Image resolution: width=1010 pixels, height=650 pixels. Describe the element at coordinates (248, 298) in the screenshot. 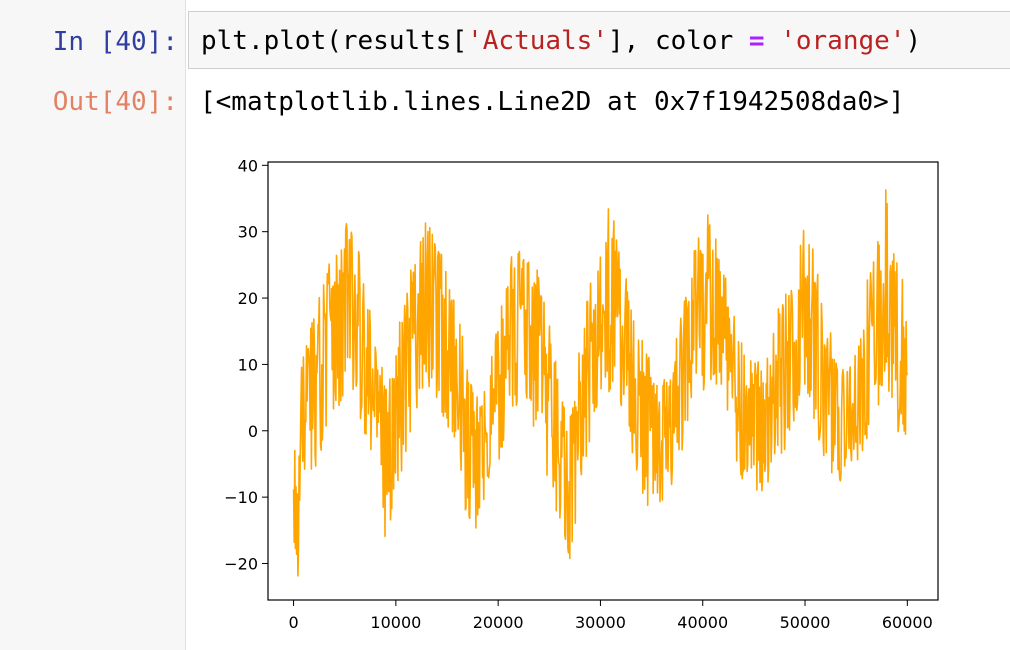

I see `y-tick-label: 20` at that location.